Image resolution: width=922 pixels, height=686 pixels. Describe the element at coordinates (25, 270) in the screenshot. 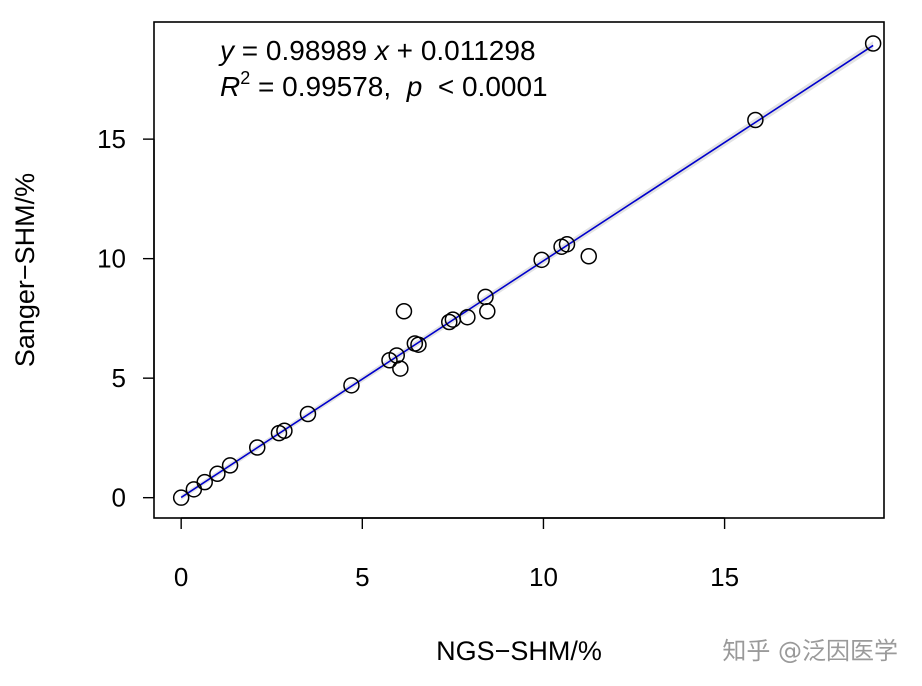

I see `y-axis-title: Sanger−SHM/%` at that location.